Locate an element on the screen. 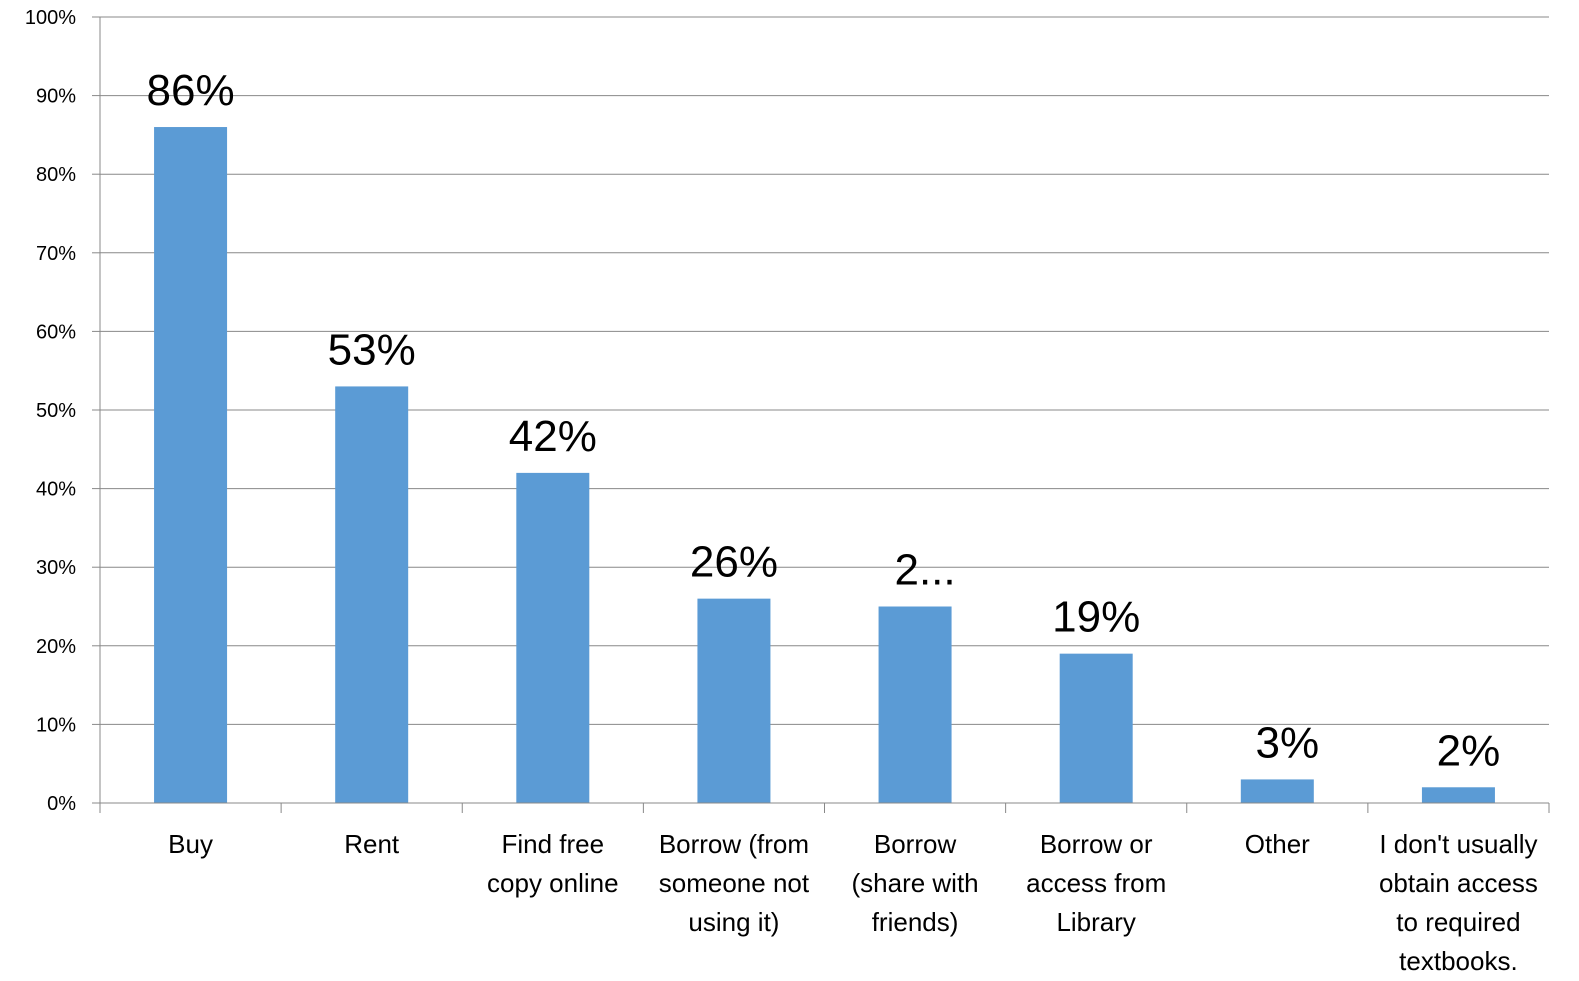 The height and width of the screenshot is (981, 1579). x-tick-label: Borrow (from someone not using it) is located at coordinates (734, 883).